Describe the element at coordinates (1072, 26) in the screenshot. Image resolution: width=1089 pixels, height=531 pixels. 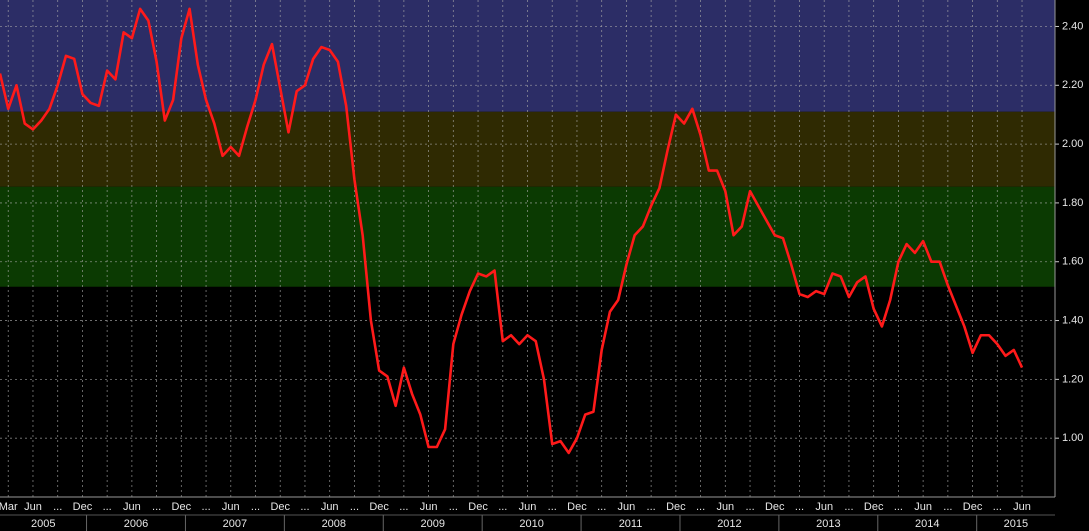
I see `y-tick-label: 2.40` at that location.